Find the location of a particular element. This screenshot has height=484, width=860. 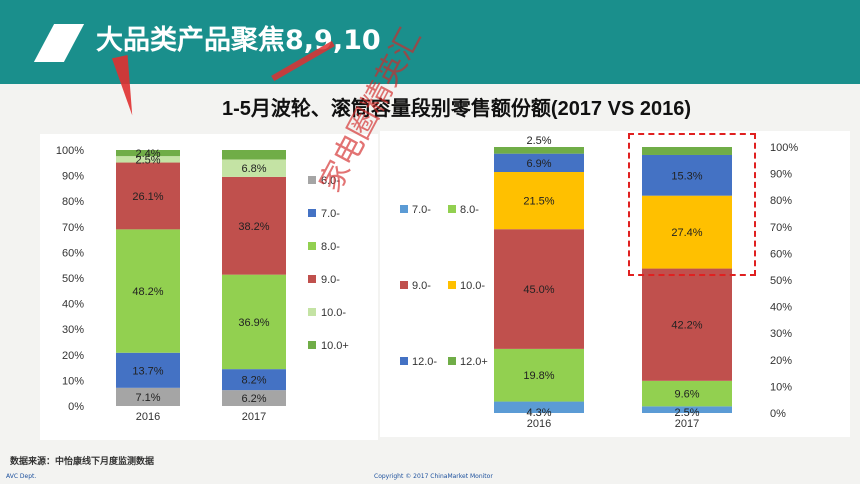

data-label: 27.4% is located at coordinates (686, 233).